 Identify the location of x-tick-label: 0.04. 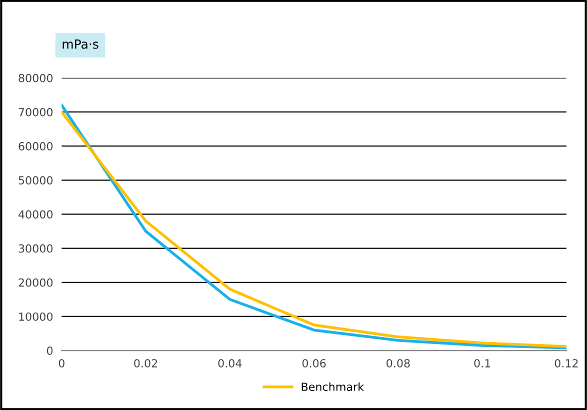
(230, 363).